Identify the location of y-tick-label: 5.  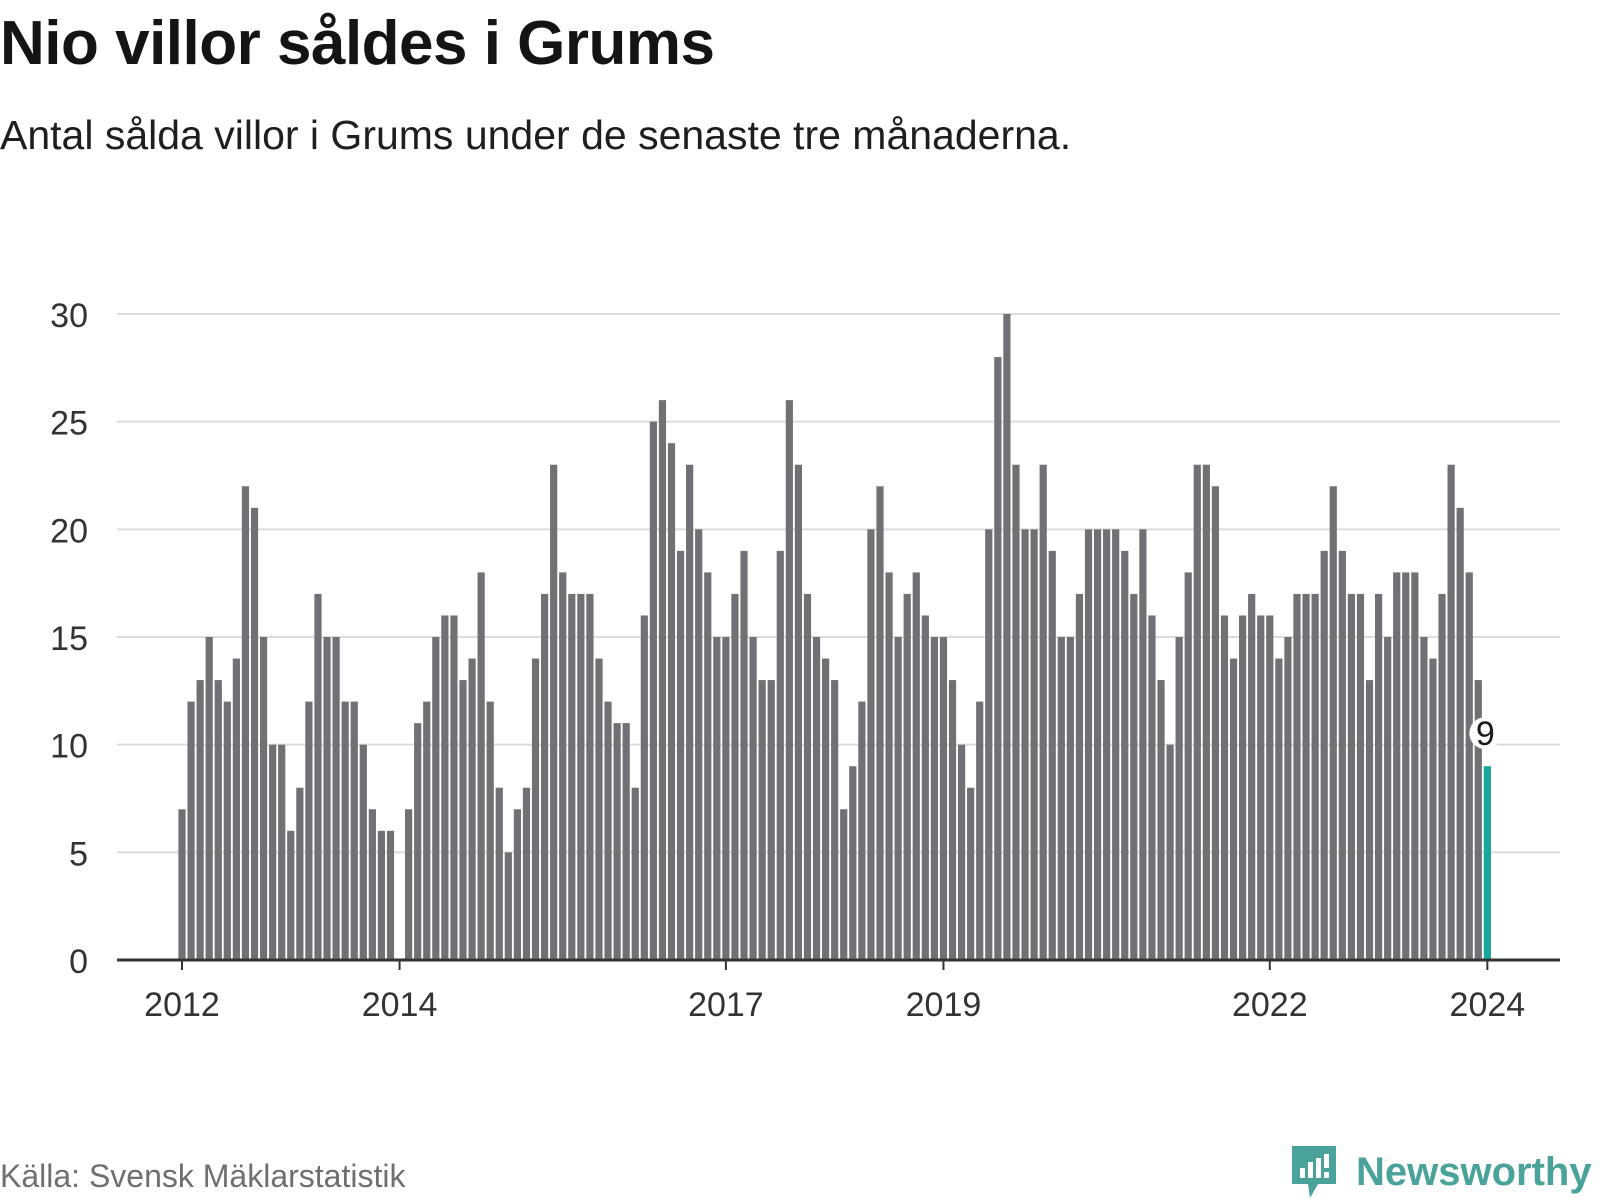
(78, 854).